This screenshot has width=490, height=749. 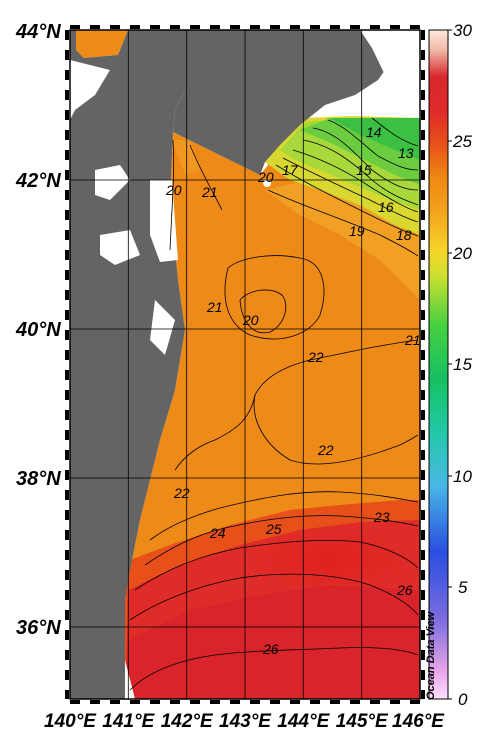 I want to click on lon-label: 143°E, so click(x=245, y=721).